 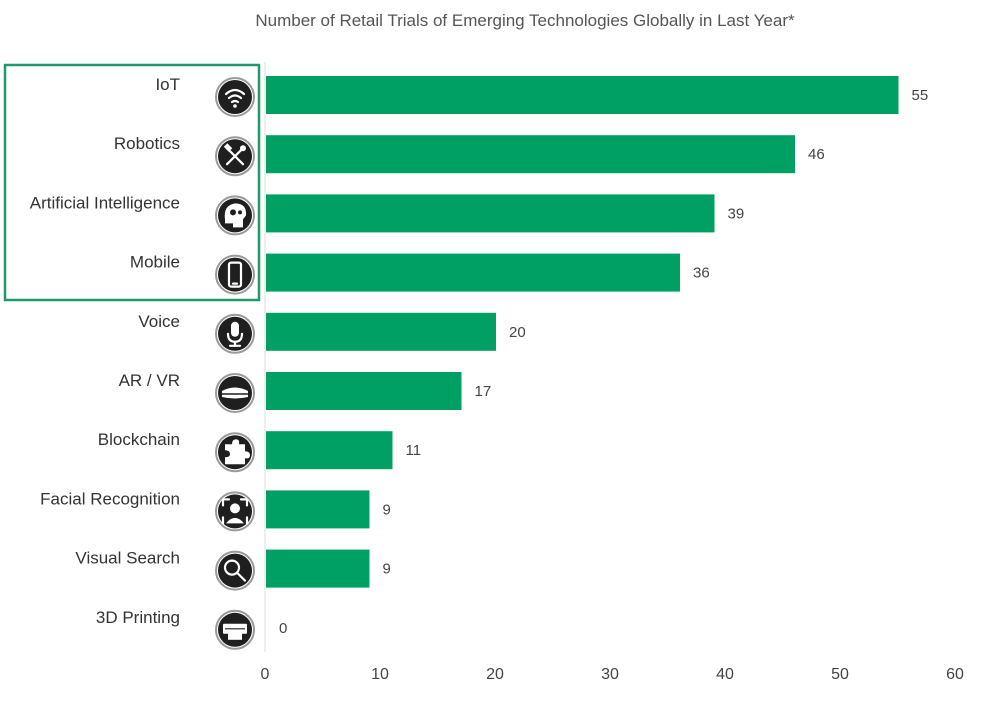 What do you see at coordinates (380, 674) in the screenshot?
I see `x-tick-label: 10` at bounding box center [380, 674].